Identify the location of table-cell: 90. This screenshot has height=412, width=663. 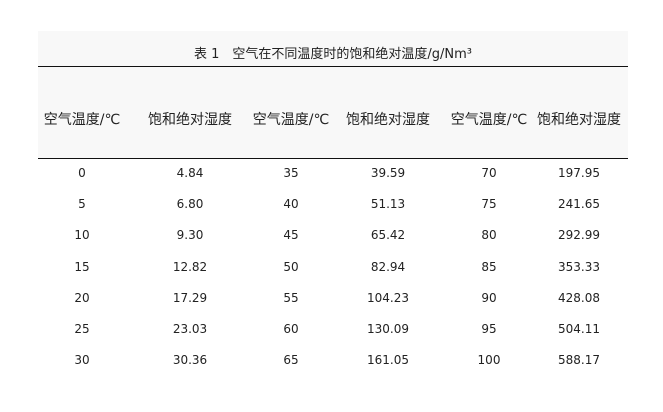
(489, 297).